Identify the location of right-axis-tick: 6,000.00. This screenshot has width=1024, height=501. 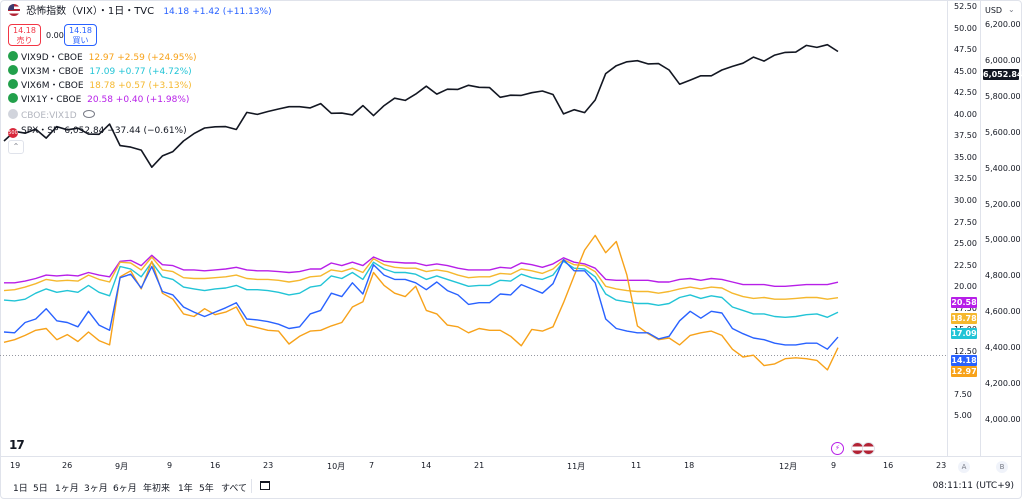
(1003, 60).